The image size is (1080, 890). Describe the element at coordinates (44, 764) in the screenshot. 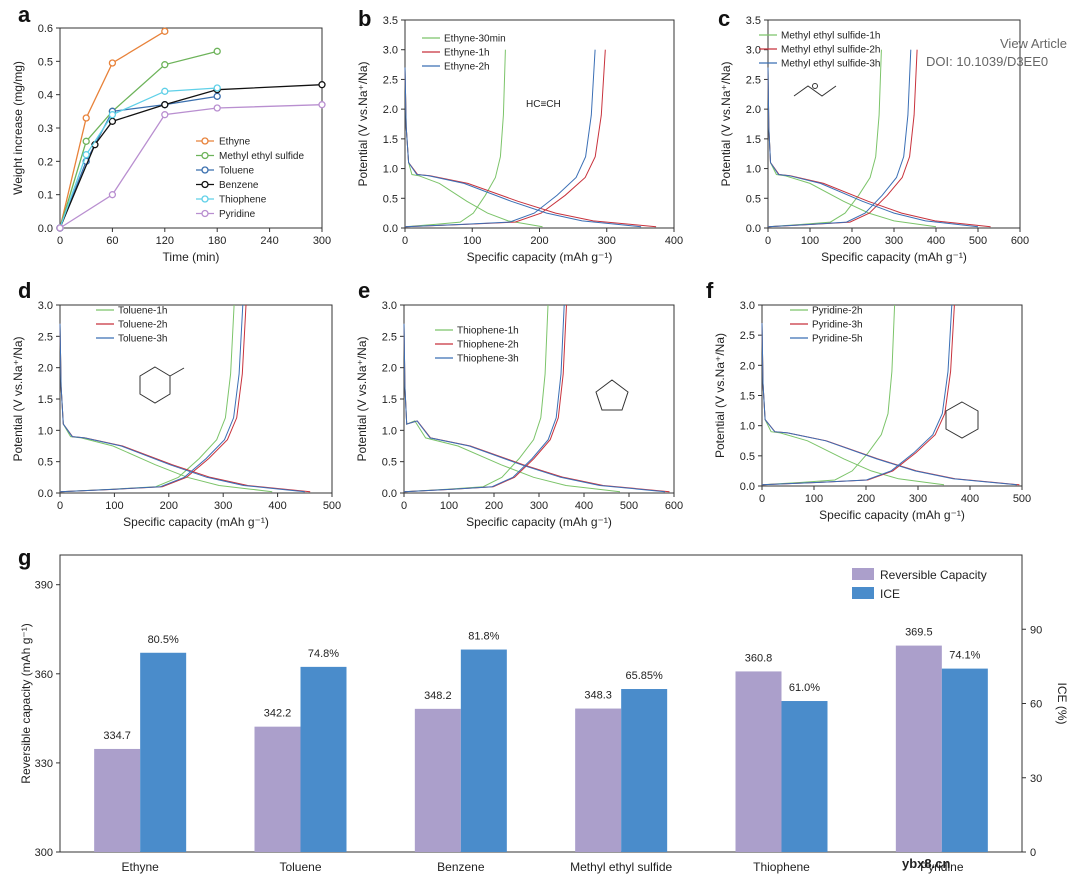

I see `y-tick-label: 330` at that location.